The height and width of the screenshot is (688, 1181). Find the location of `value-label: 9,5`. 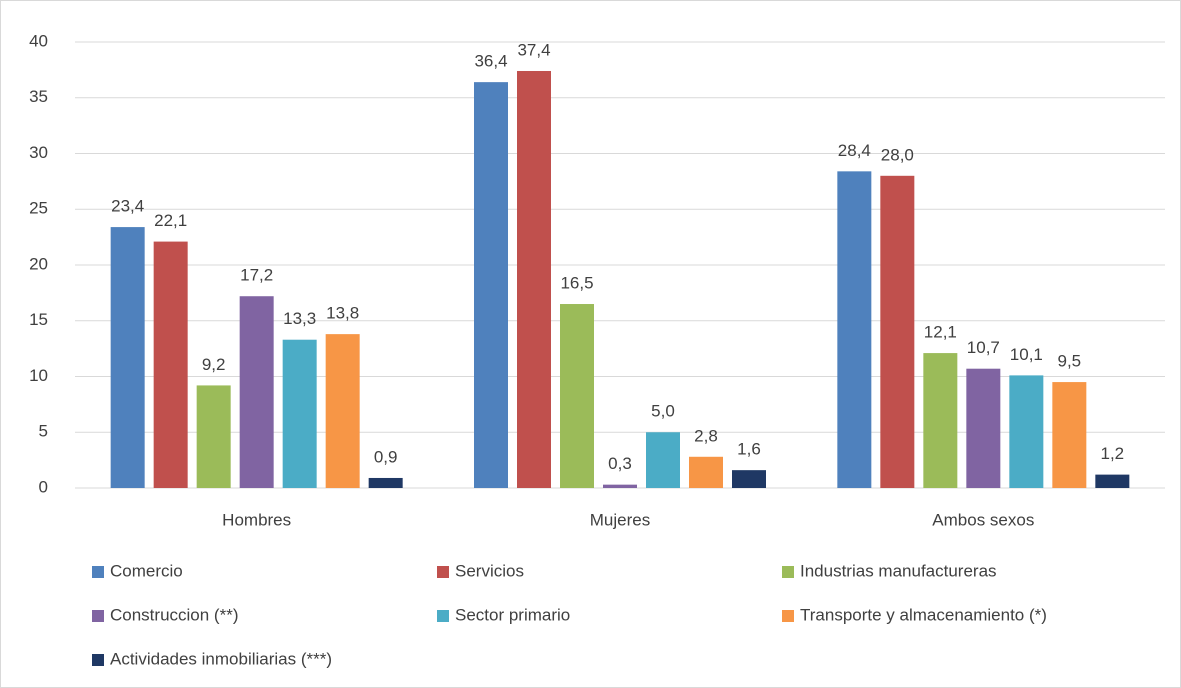

value-label: 9,5 is located at coordinates (1070, 361).